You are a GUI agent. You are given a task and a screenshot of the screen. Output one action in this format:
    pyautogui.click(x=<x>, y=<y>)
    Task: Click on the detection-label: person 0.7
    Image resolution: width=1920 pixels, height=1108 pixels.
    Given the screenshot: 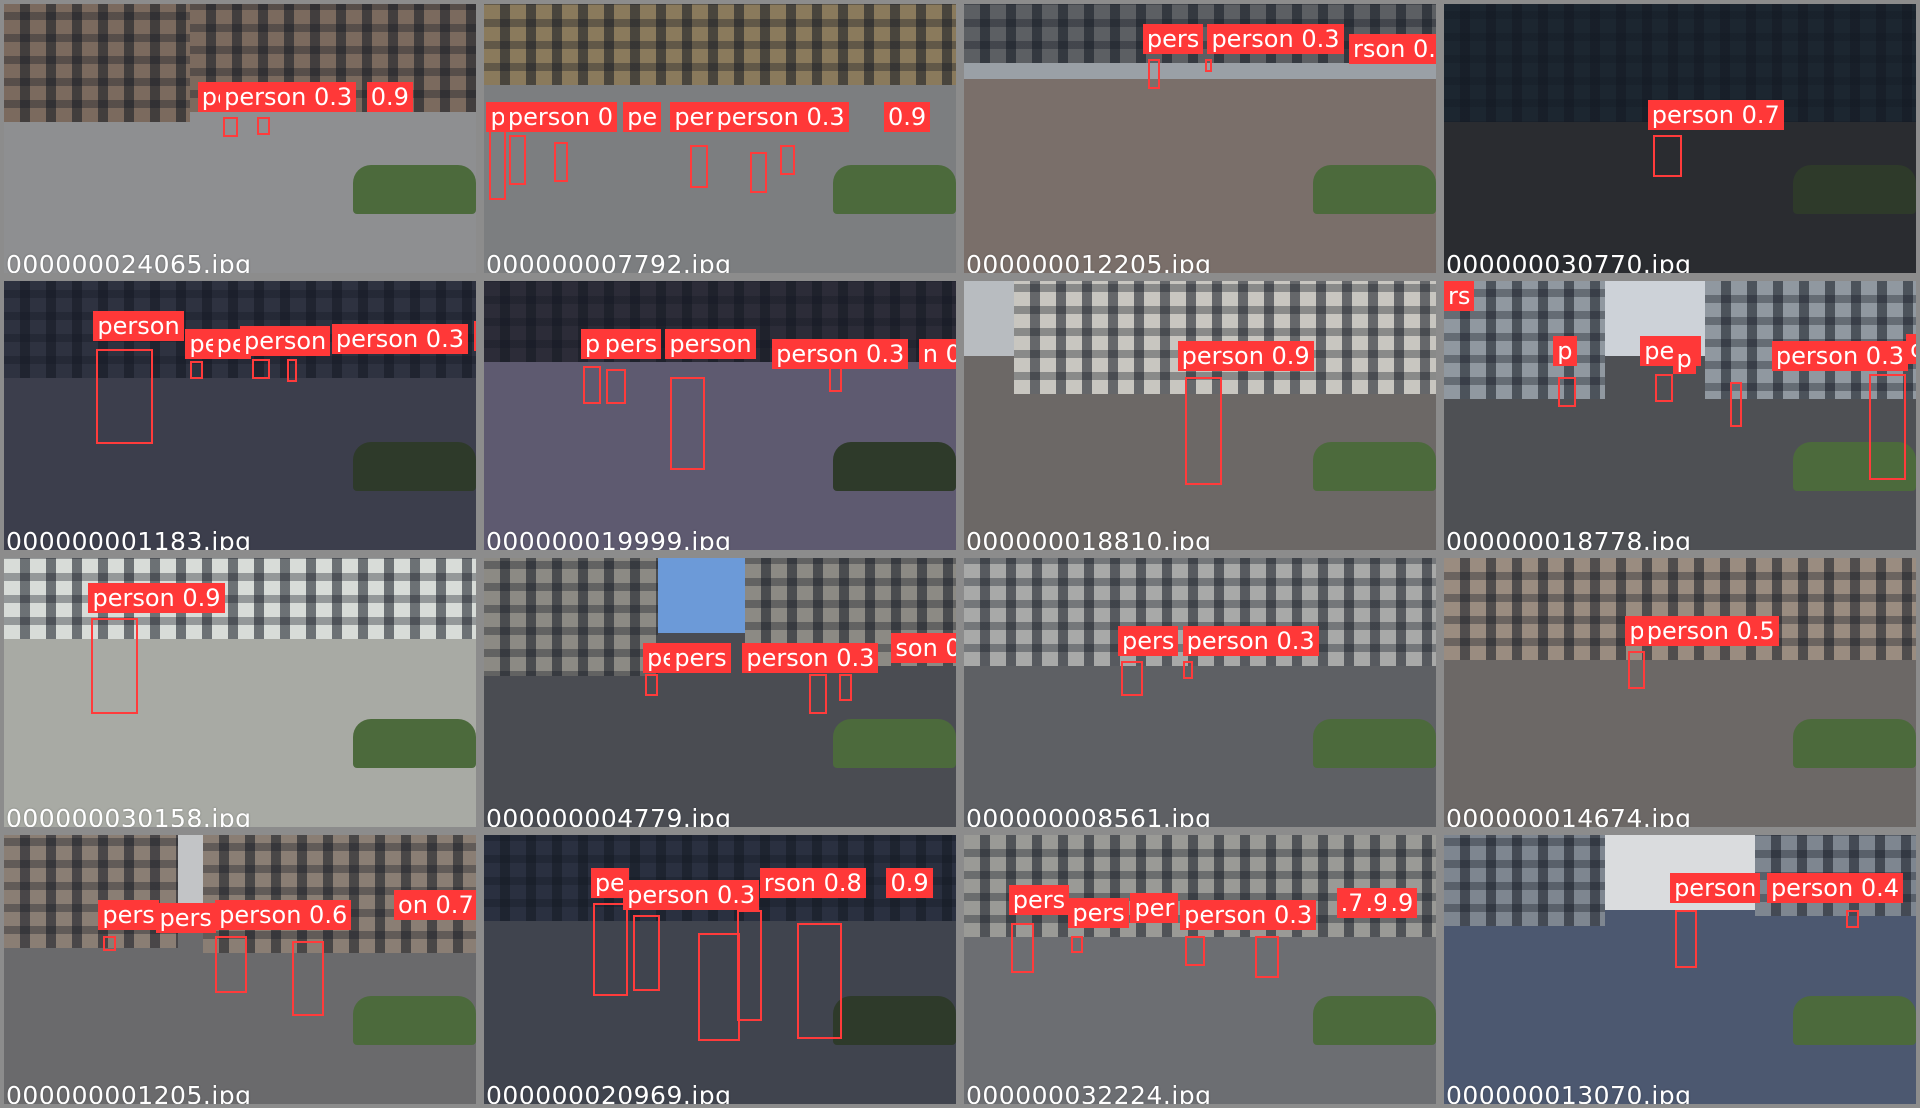 What is the action you would take?
    pyautogui.click(x=1715, y=114)
    